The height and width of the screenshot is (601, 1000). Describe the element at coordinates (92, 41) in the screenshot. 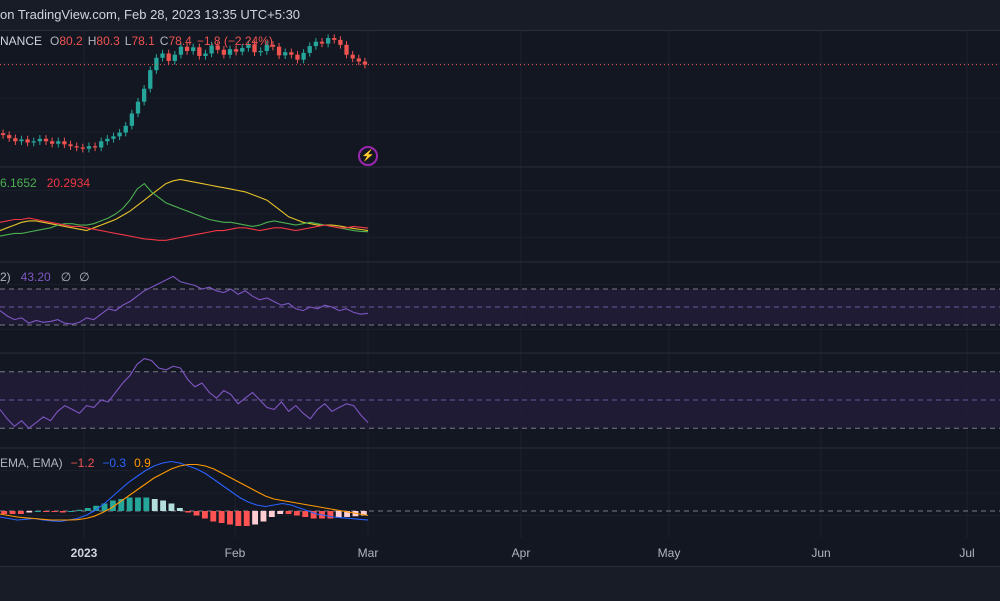

I see `high-label: H` at that location.